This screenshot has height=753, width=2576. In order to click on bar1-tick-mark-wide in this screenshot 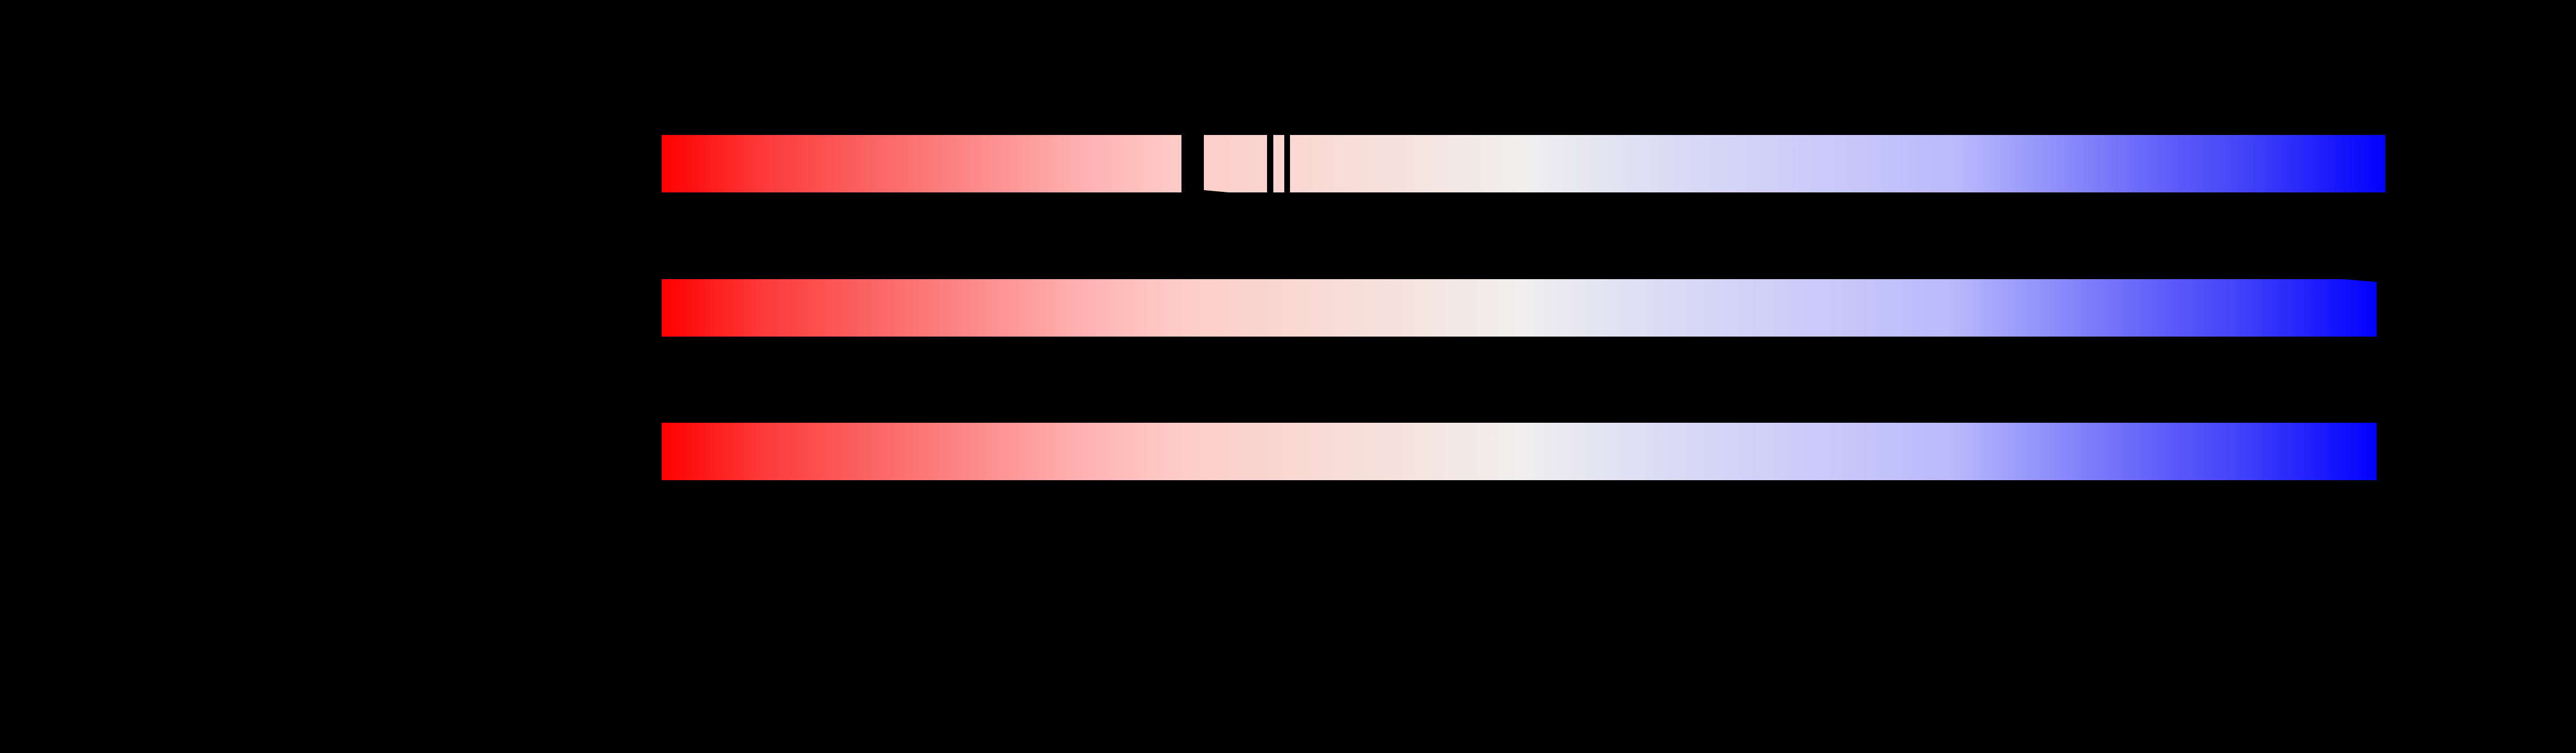, I will do `click(1192, 163)`.